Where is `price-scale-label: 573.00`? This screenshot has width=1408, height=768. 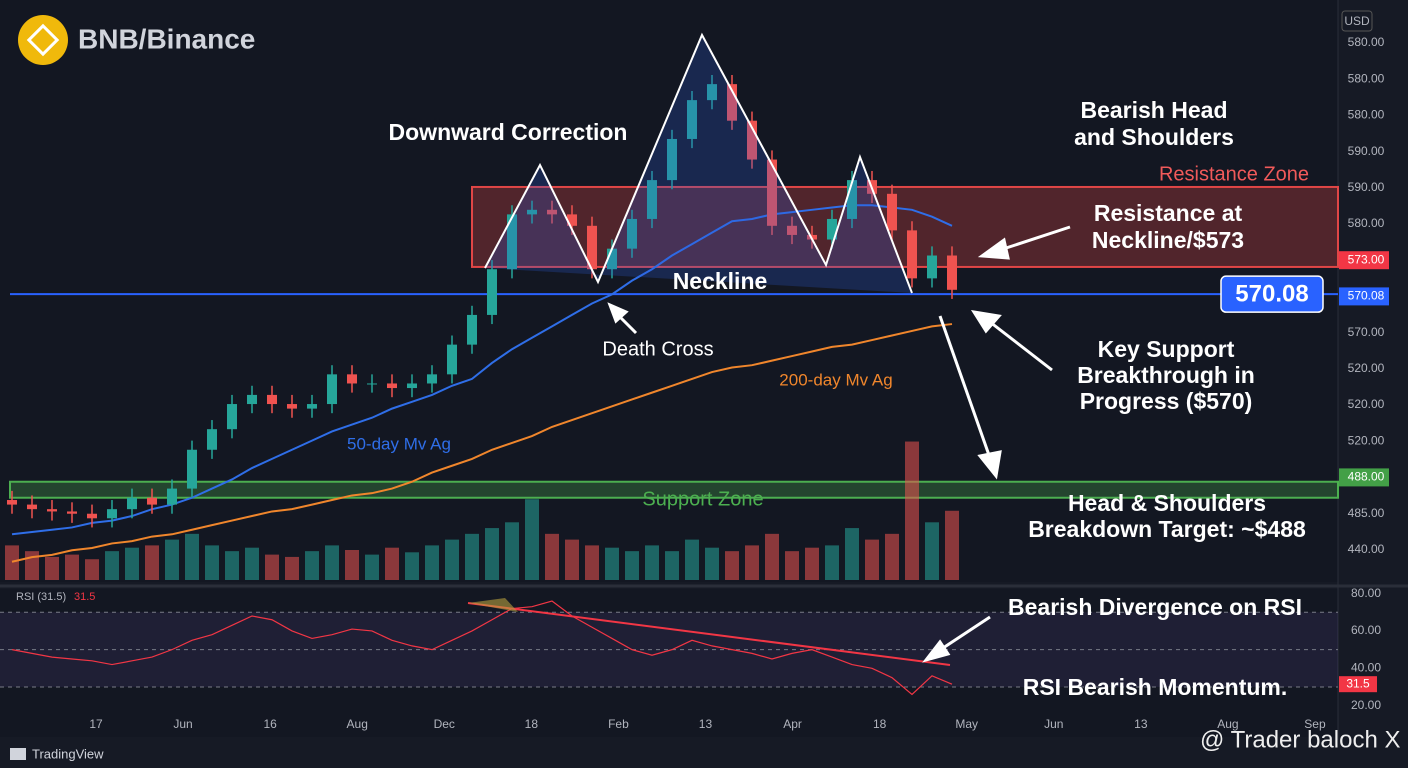 price-scale-label: 573.00 is located at coordinates (1366, 259).